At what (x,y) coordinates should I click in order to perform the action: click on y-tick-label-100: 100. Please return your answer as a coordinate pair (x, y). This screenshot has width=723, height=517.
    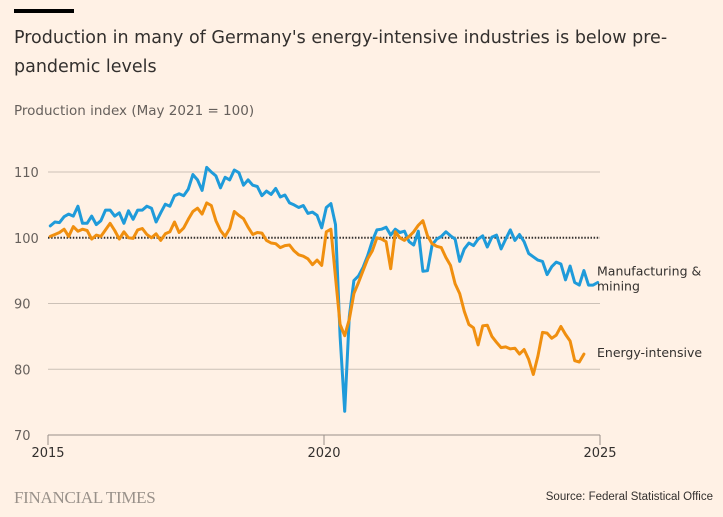
    Looking at the image, I should click on (26, 239).